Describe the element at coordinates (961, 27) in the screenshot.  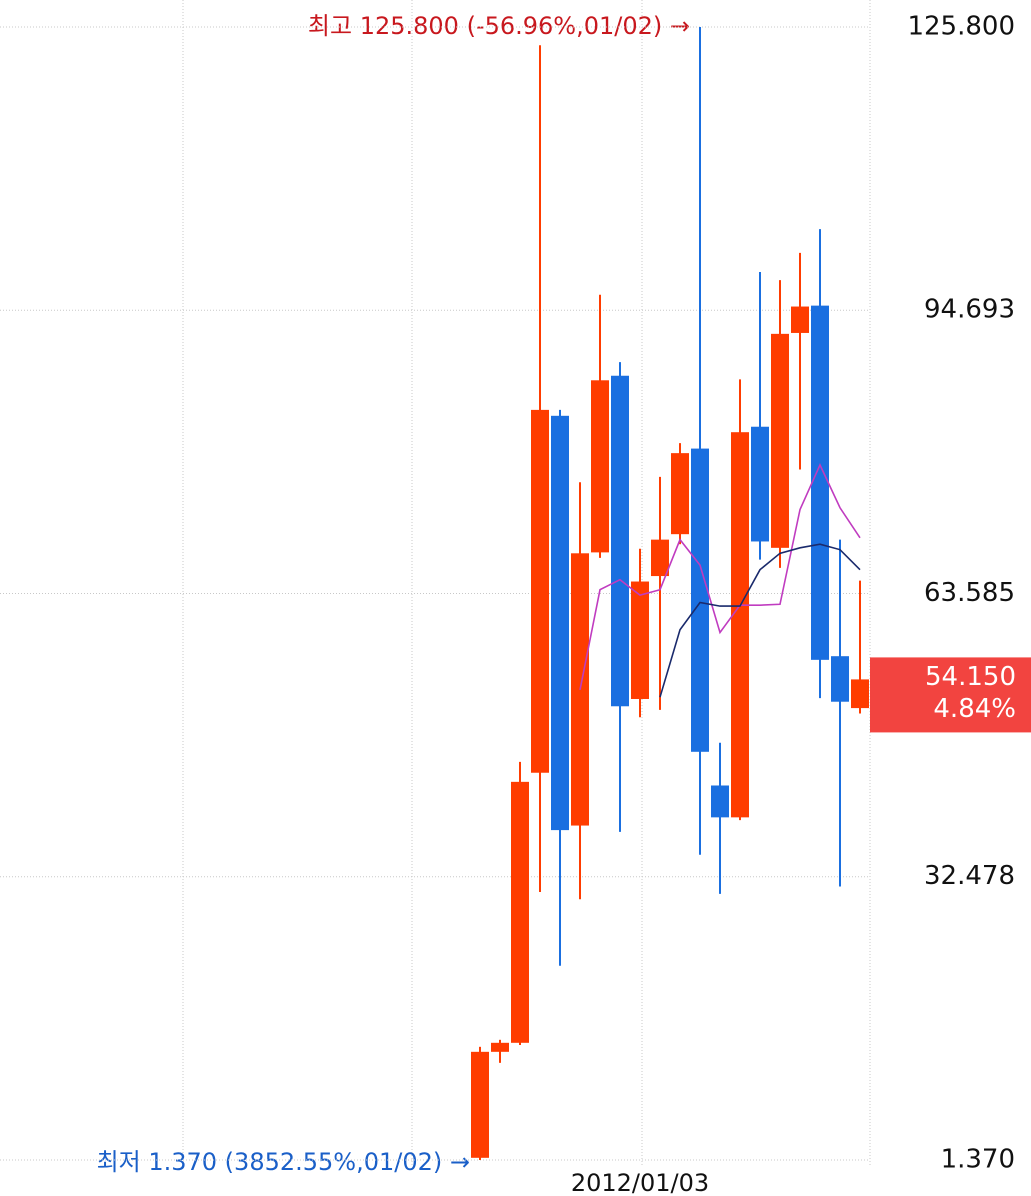
I see `y-tick-label: 125.800` at that location.